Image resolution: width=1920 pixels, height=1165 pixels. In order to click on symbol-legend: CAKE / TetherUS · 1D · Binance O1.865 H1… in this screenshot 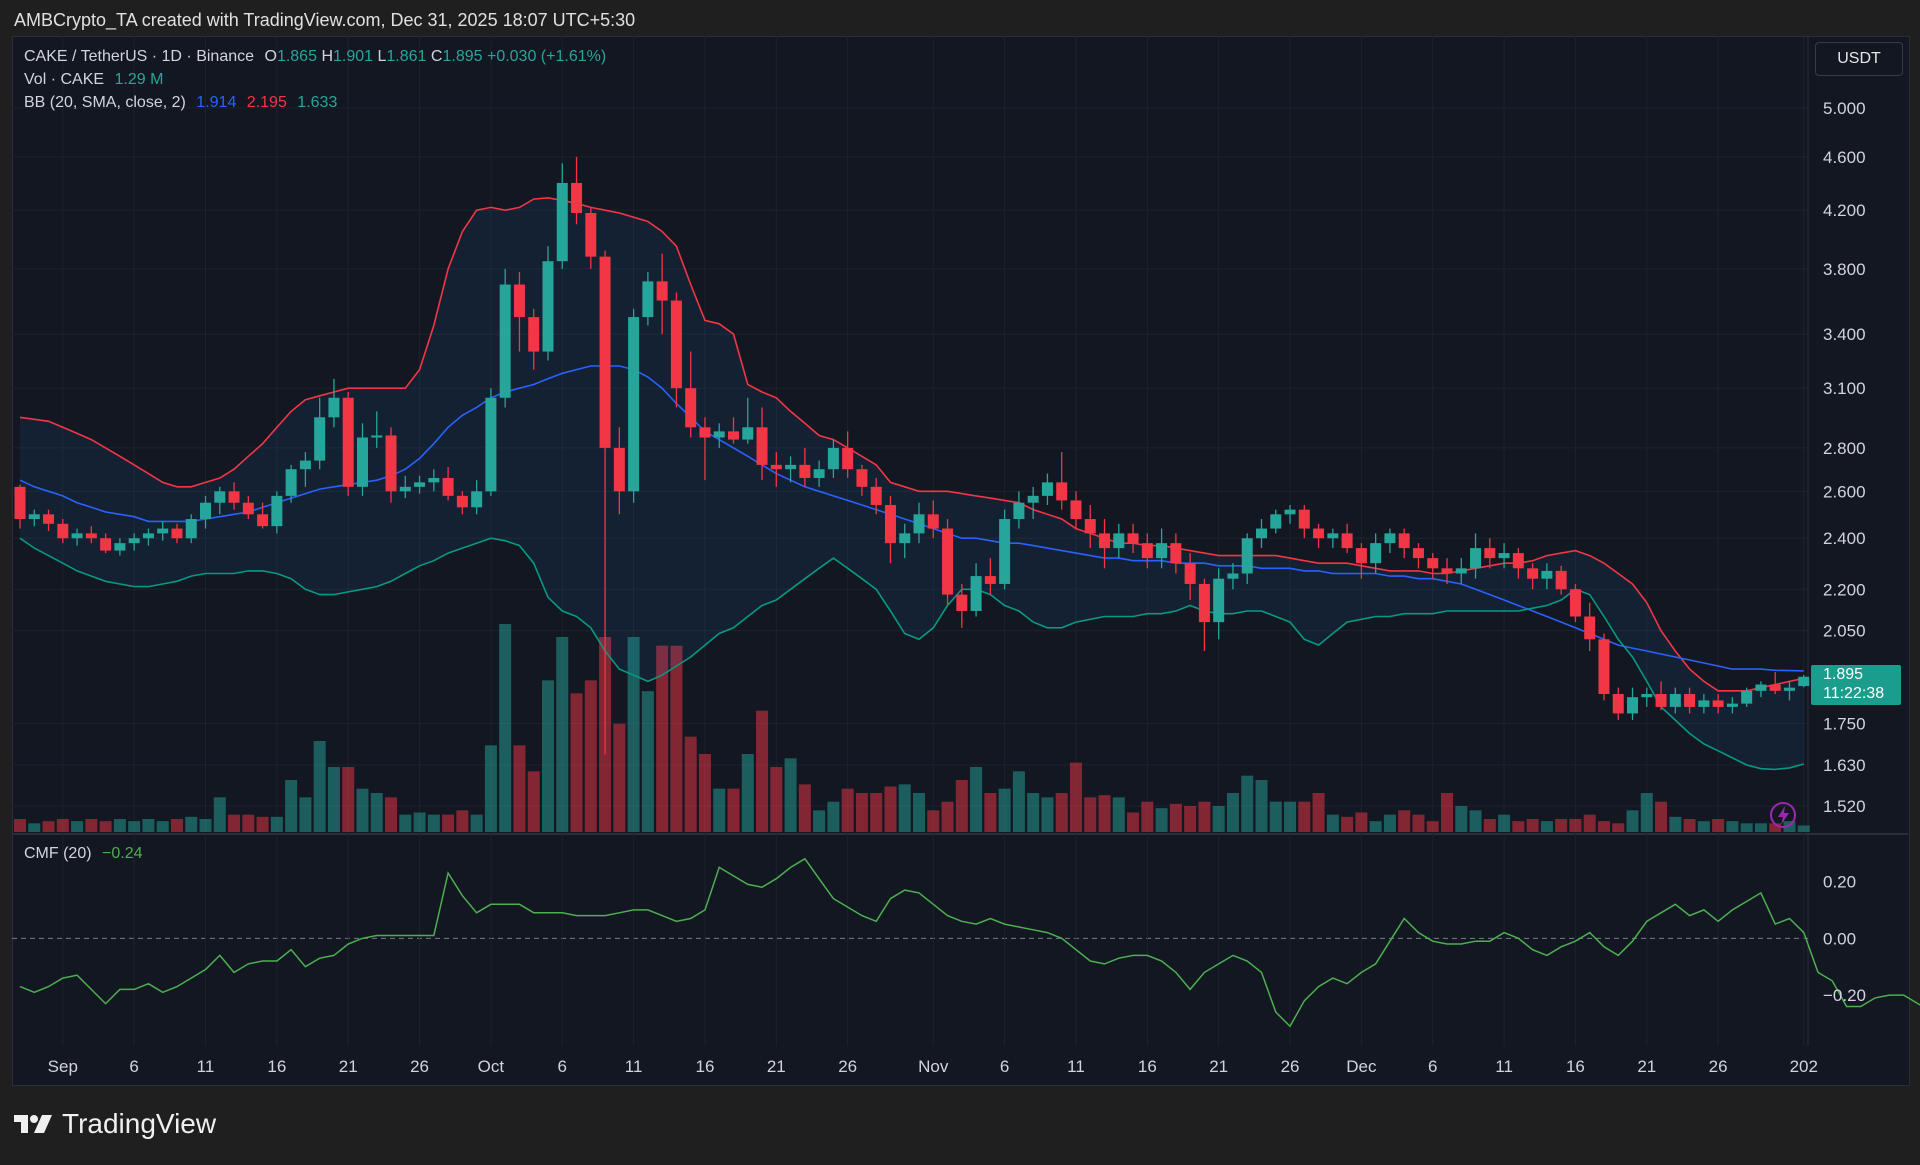, I will do `click(315, 57)`.